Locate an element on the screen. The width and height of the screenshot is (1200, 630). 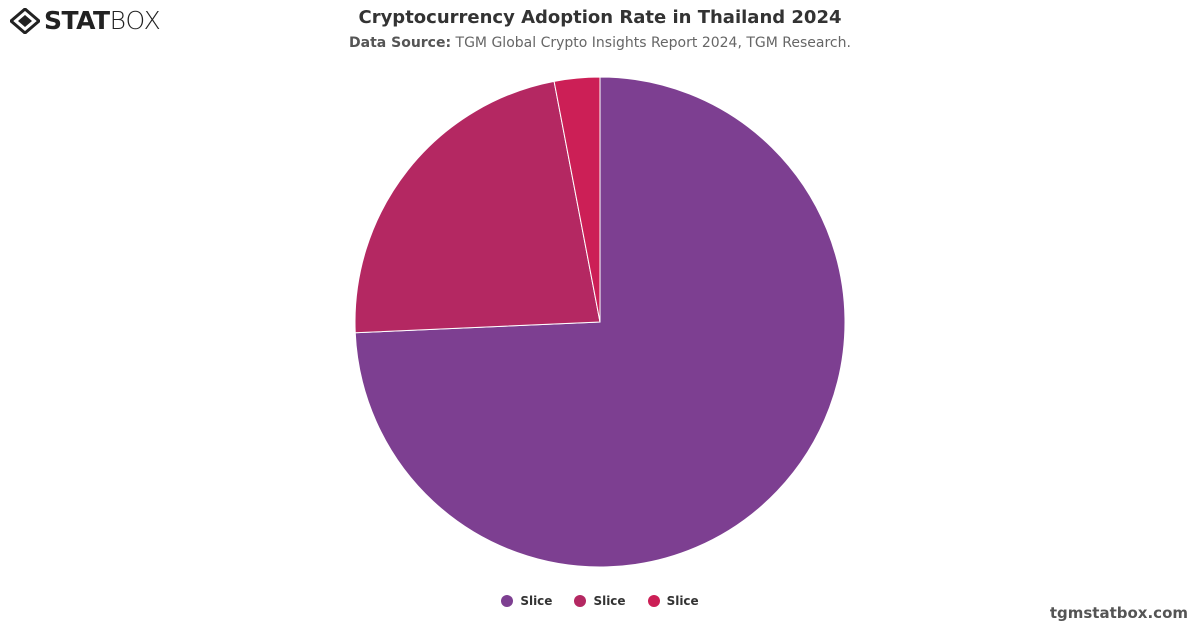
legend: Slice Slice Slice is located at coordinates (600, 601).